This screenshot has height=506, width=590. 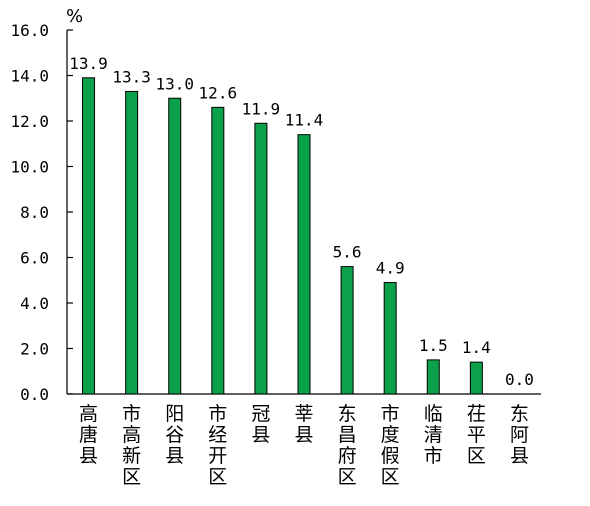 What do you see at coordinates (131, 456) in the screenshot?
I see `category-label-char: 新` at bounding box center [131, 456].